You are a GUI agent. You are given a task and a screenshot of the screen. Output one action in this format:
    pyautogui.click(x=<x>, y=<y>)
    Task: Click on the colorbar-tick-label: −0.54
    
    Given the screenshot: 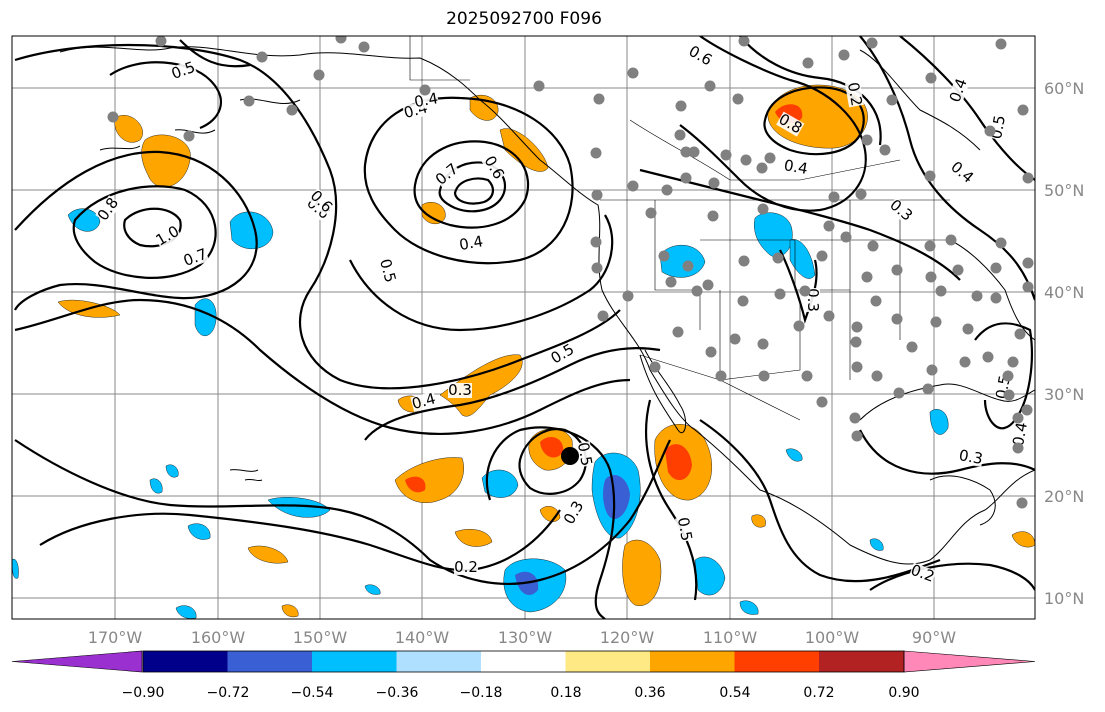 What is the action you would take?
    pyautogui.click(x=312, y=693)
    